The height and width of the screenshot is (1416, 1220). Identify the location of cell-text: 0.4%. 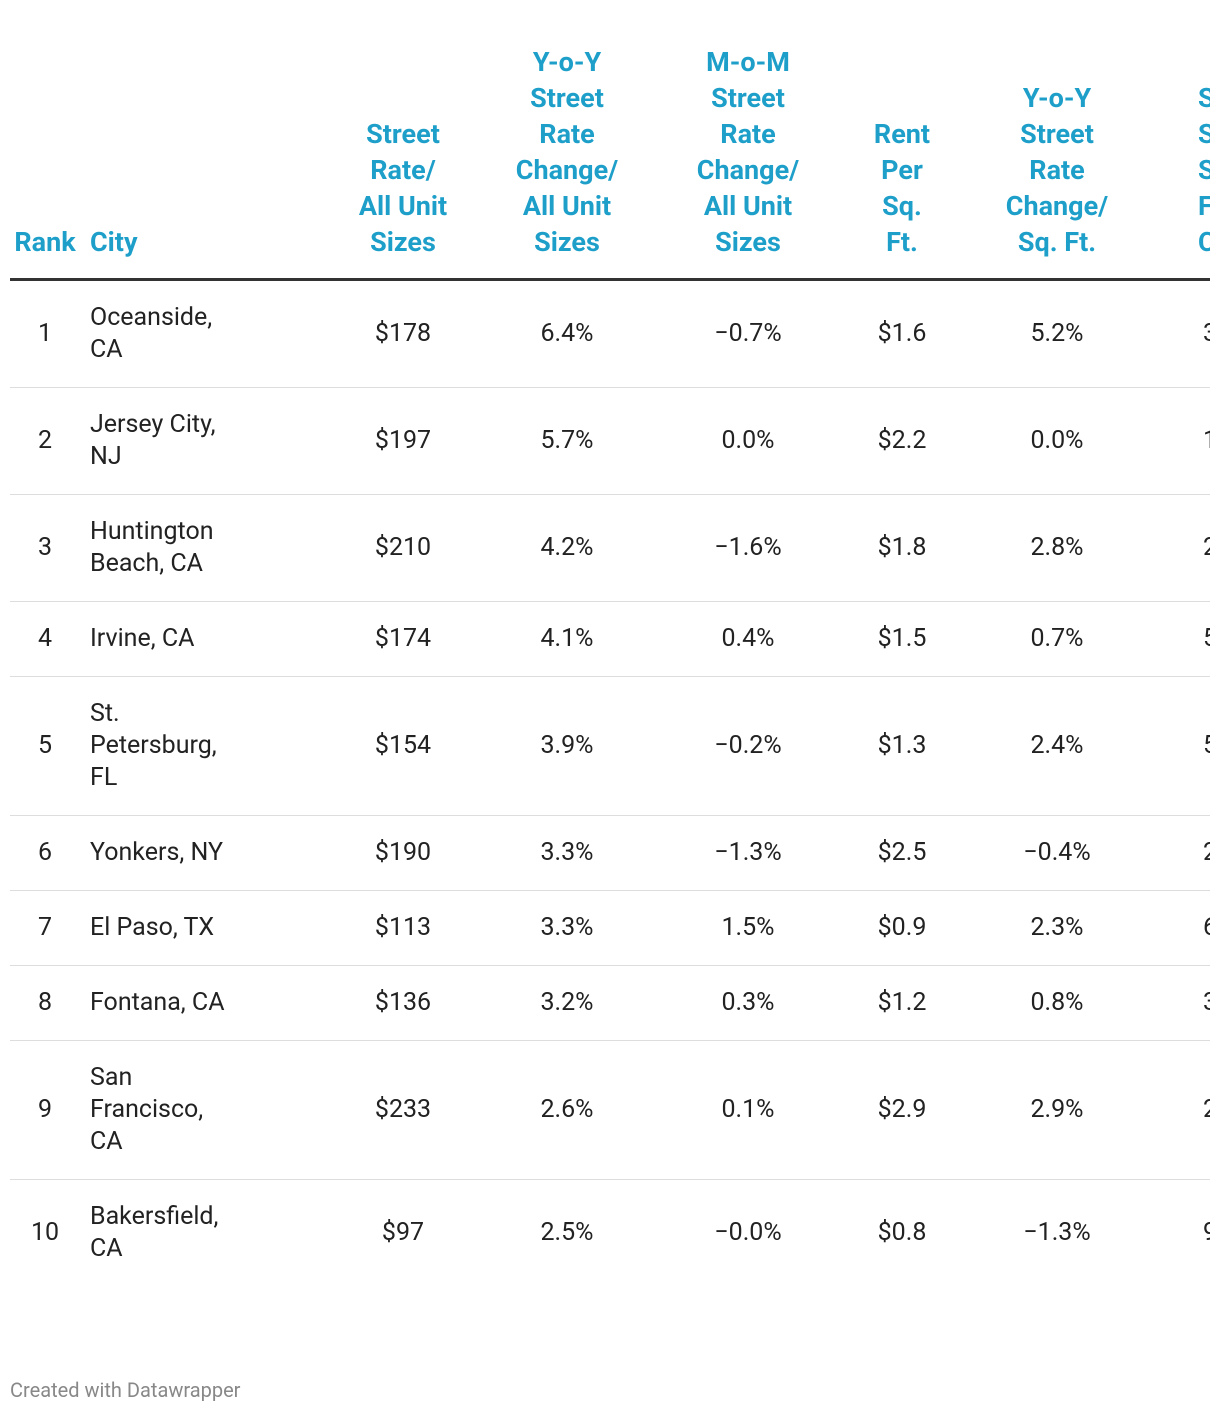
(748, 638).